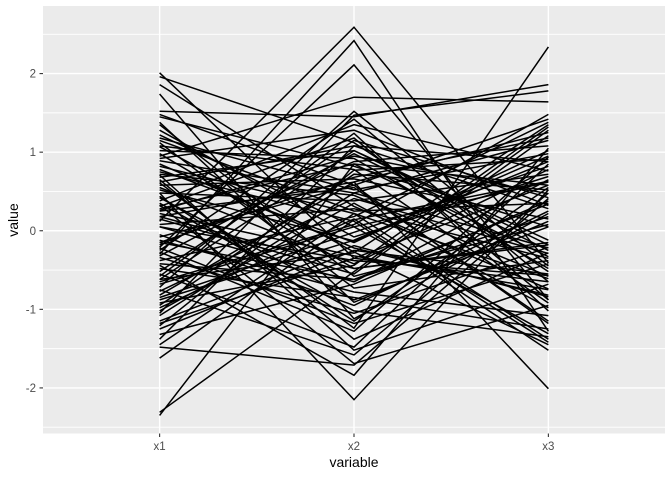 The image size is (672, 480). What do you see at coordinates (33, 232) in the screenshot?
I see `y-tick-label: 0` at bounding box center [33, 232].